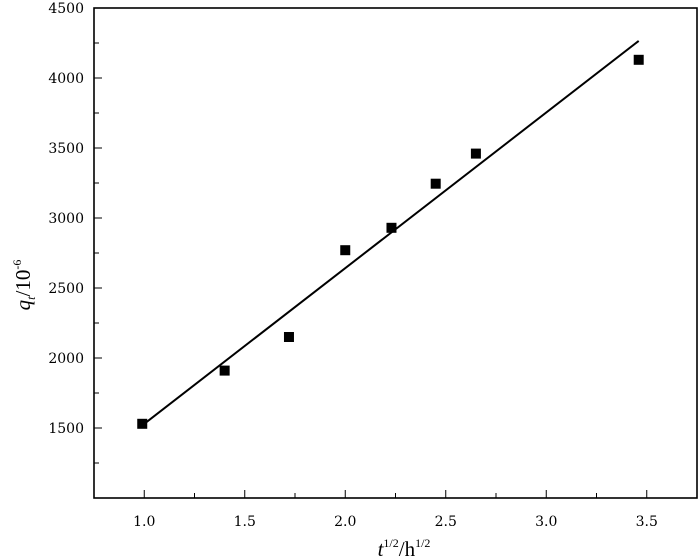 Image resolution: width=700 pixels, height=560 pixels. What do you see at coordinates (245, 522) in the screenshot?
I see `x-tick-label: 1.5` at bounding box center [245, 522].